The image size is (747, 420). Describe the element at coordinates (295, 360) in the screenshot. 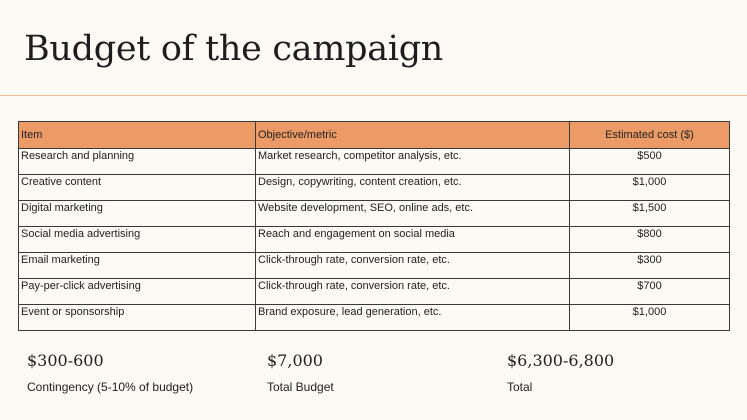

I see `summary-amount: $7,000` at that location.